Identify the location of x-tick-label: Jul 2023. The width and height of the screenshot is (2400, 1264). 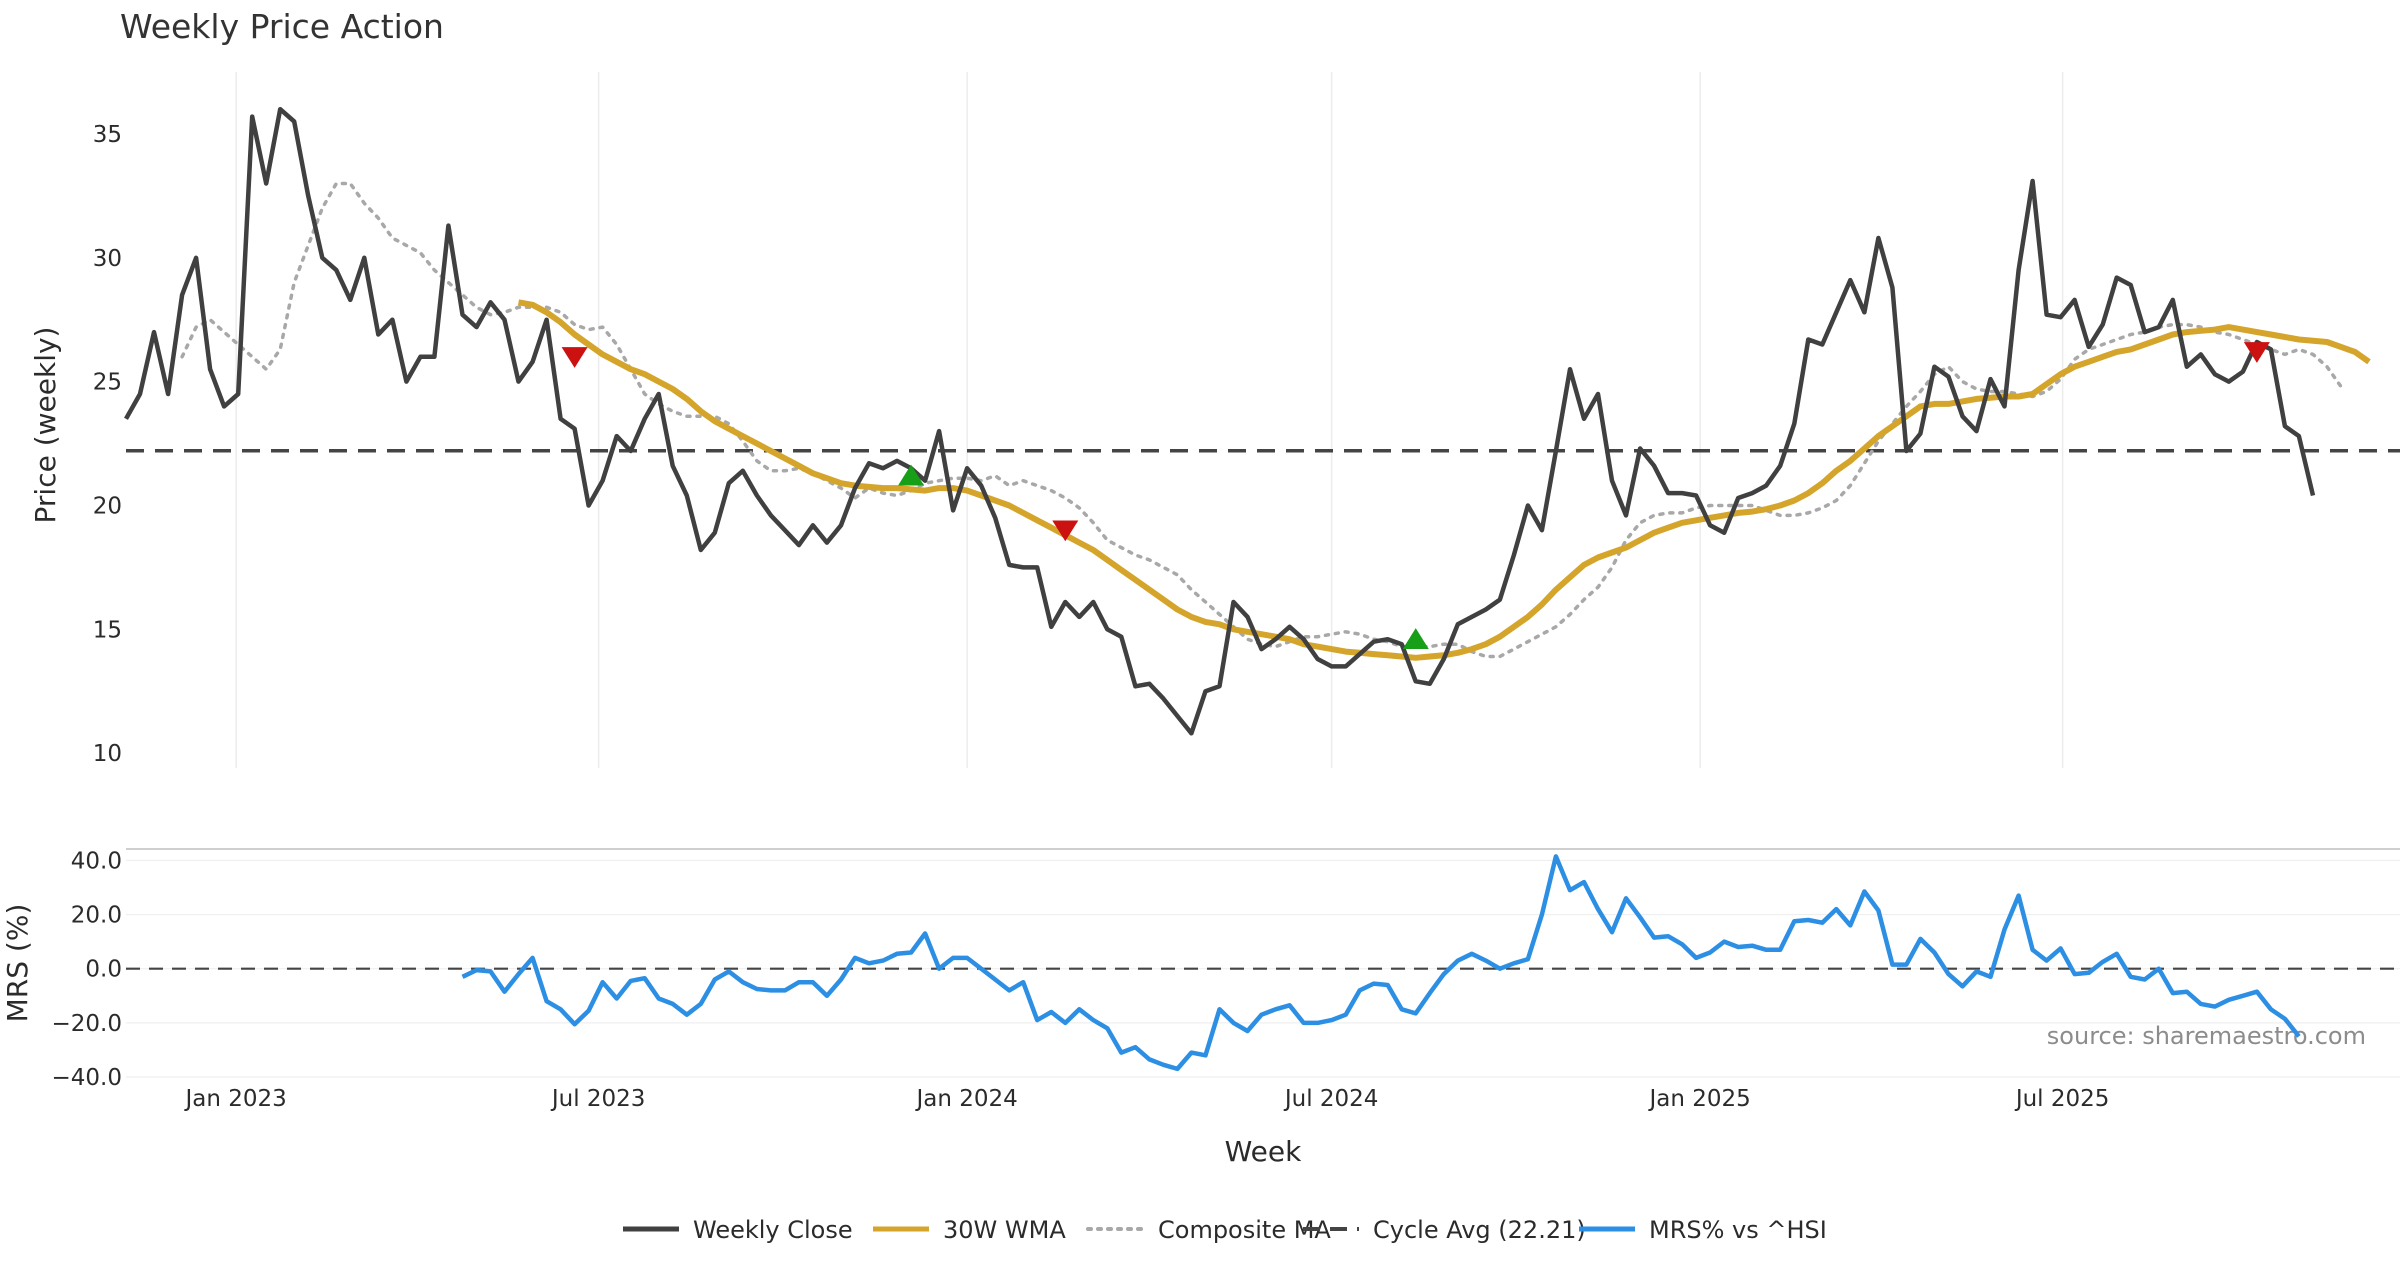
(598, 1099).